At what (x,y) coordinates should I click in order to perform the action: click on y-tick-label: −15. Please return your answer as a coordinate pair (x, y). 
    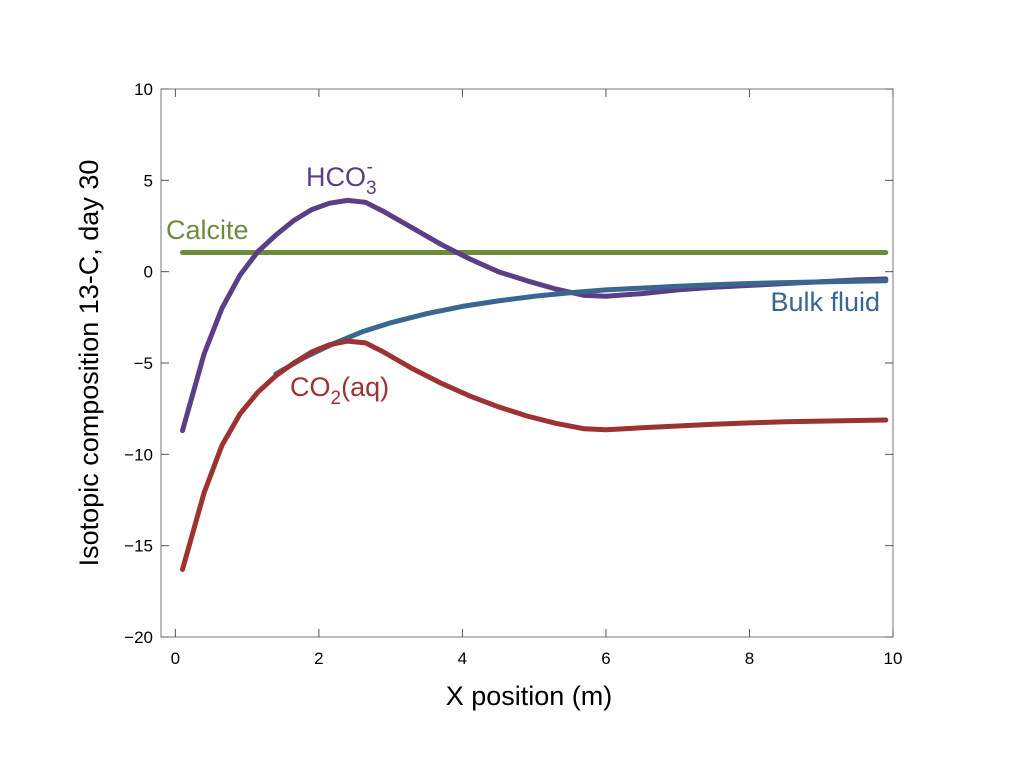
    Looking at the image, I should click on (138, 546).